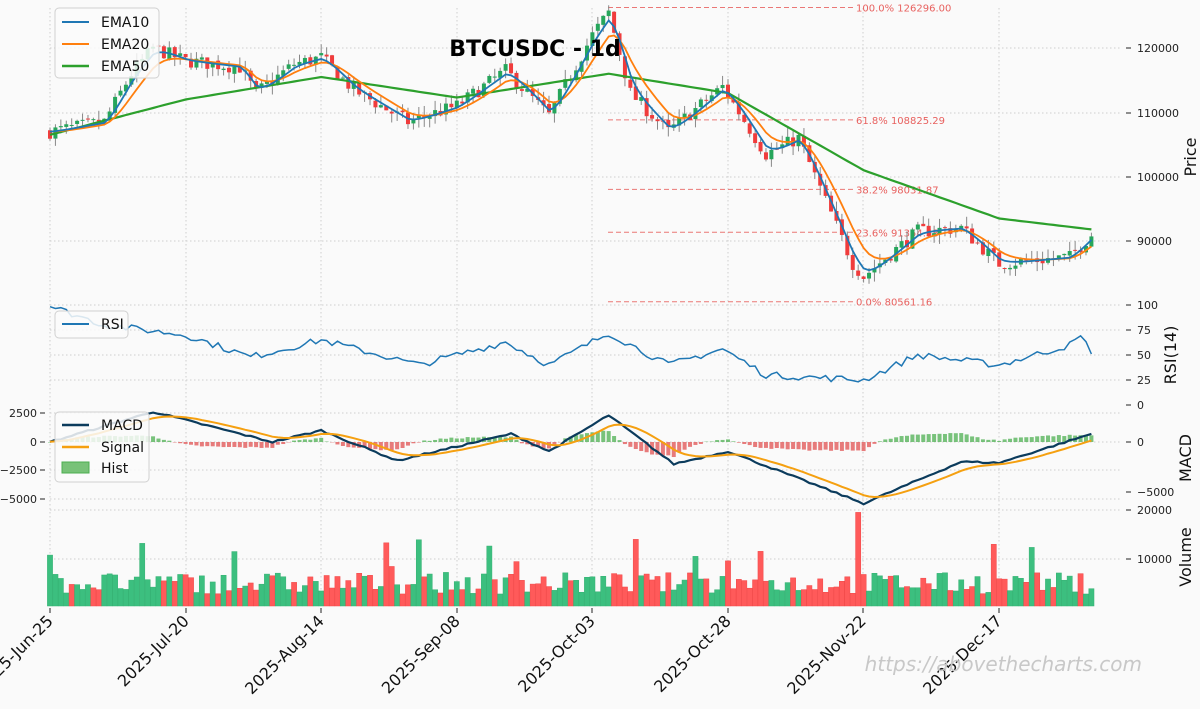 This screenshot has width=1200, height=709. I want to click on y-tick-label: 0, so click(1140, 442).